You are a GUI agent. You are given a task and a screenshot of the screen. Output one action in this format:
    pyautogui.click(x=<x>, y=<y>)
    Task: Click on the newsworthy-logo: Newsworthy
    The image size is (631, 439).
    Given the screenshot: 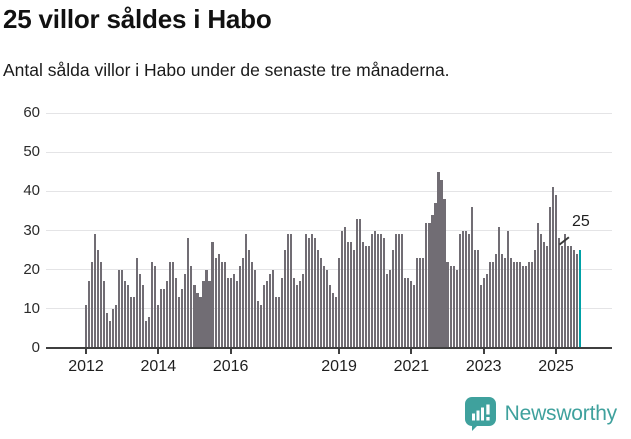 What is the action you would take?
    pyautogui.click(x=540, y=413)
    